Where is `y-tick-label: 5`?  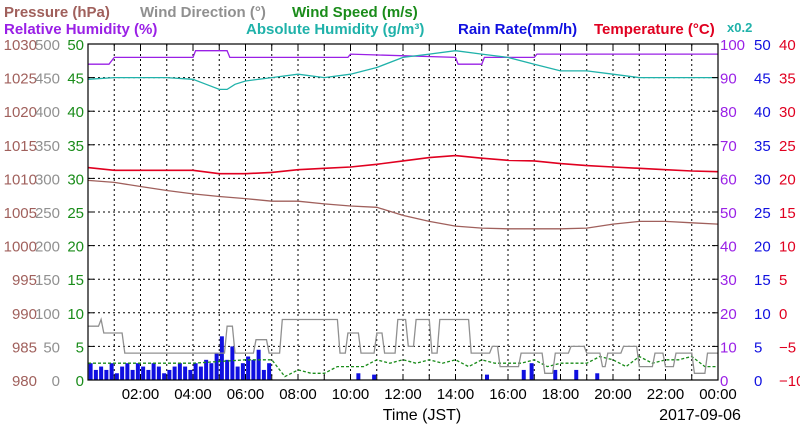 y-tick-label: 5 is located at coordinates (758, 347).